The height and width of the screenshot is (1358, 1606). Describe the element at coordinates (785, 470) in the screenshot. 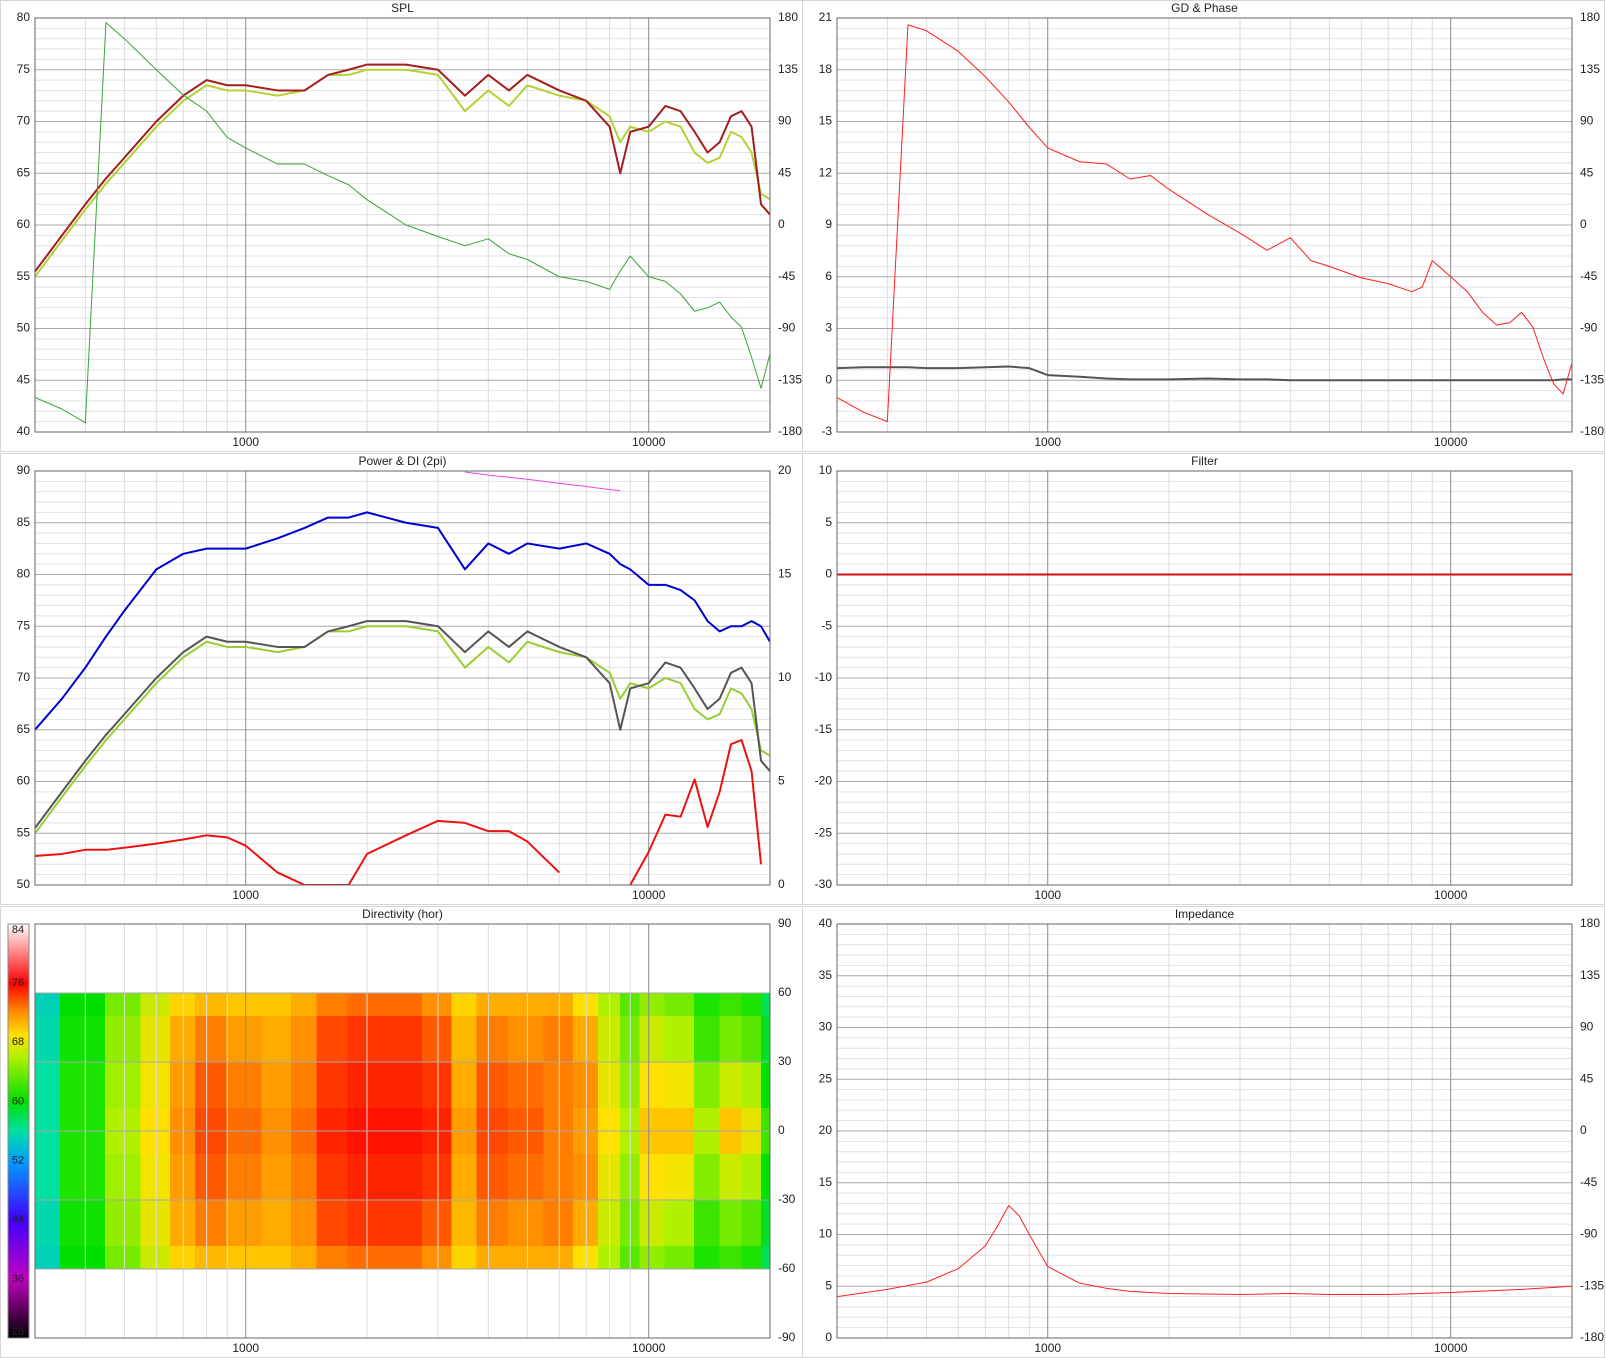

I see `y2-tick-label: 20` at that location.